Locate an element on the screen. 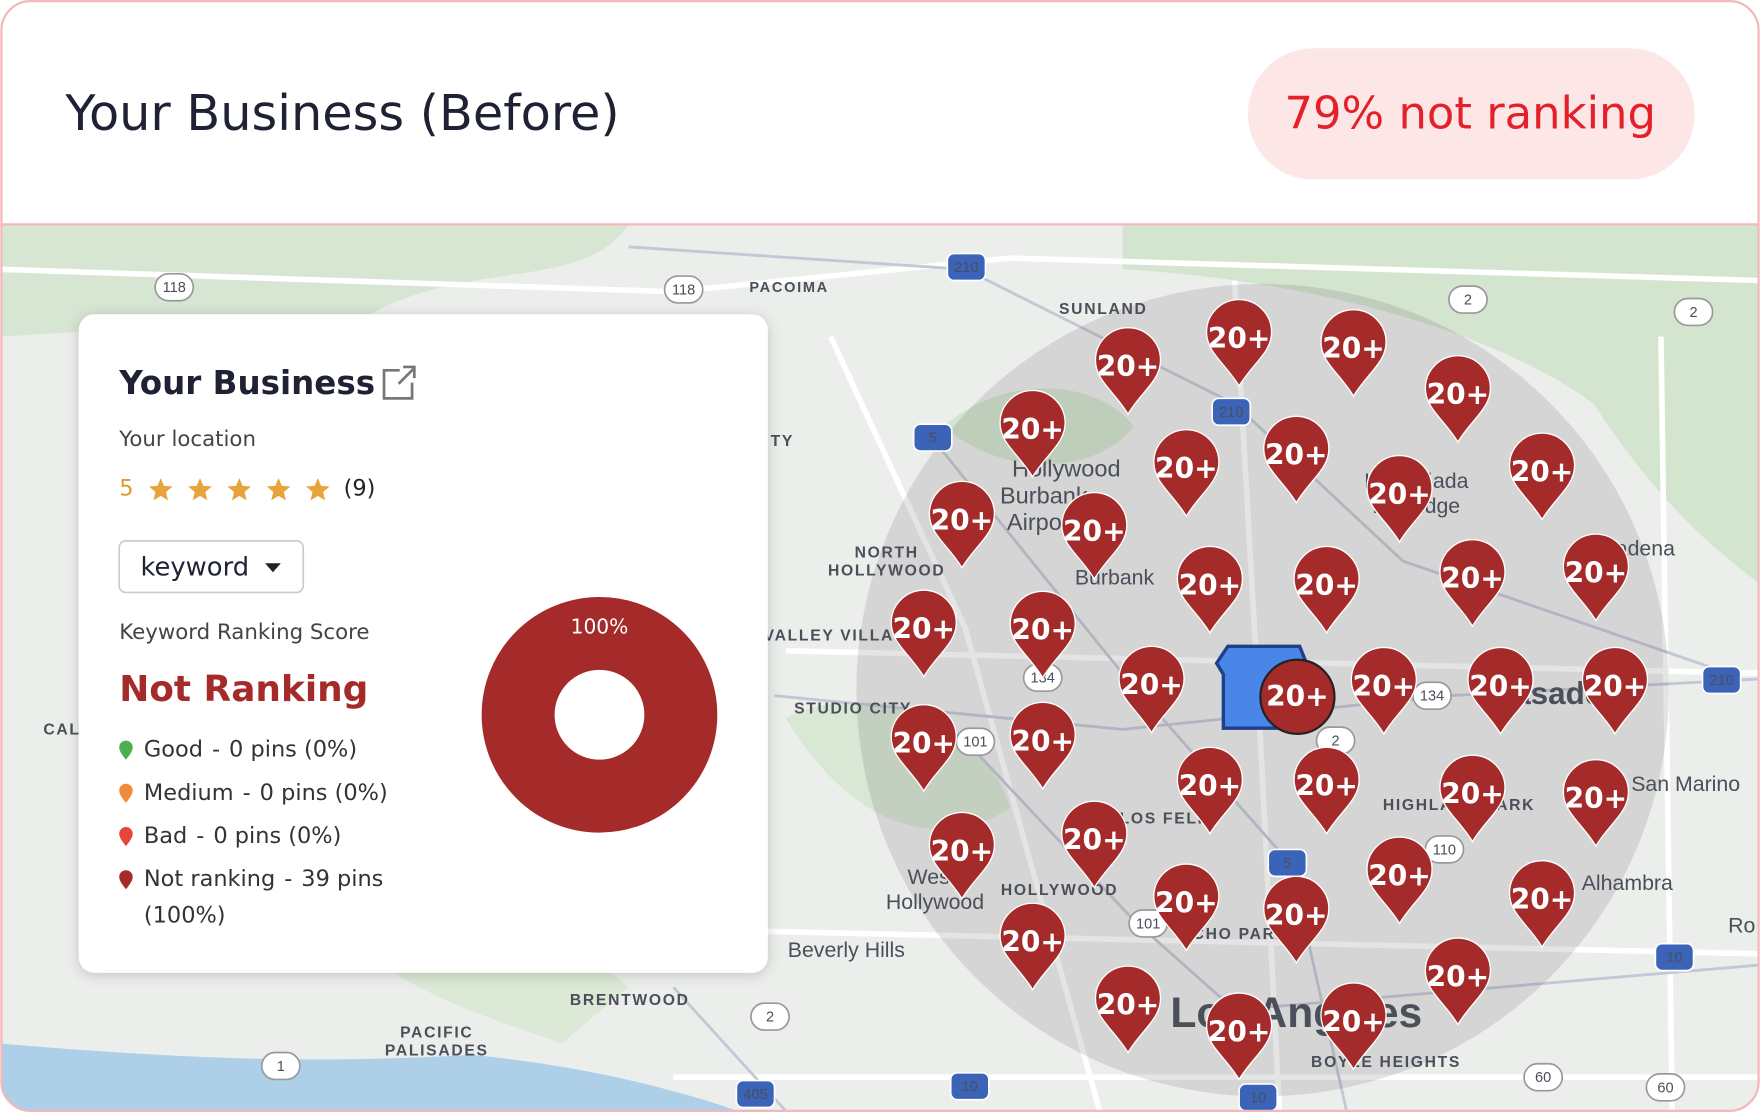  legend-name: Medium is located at coordinates (189, 792).